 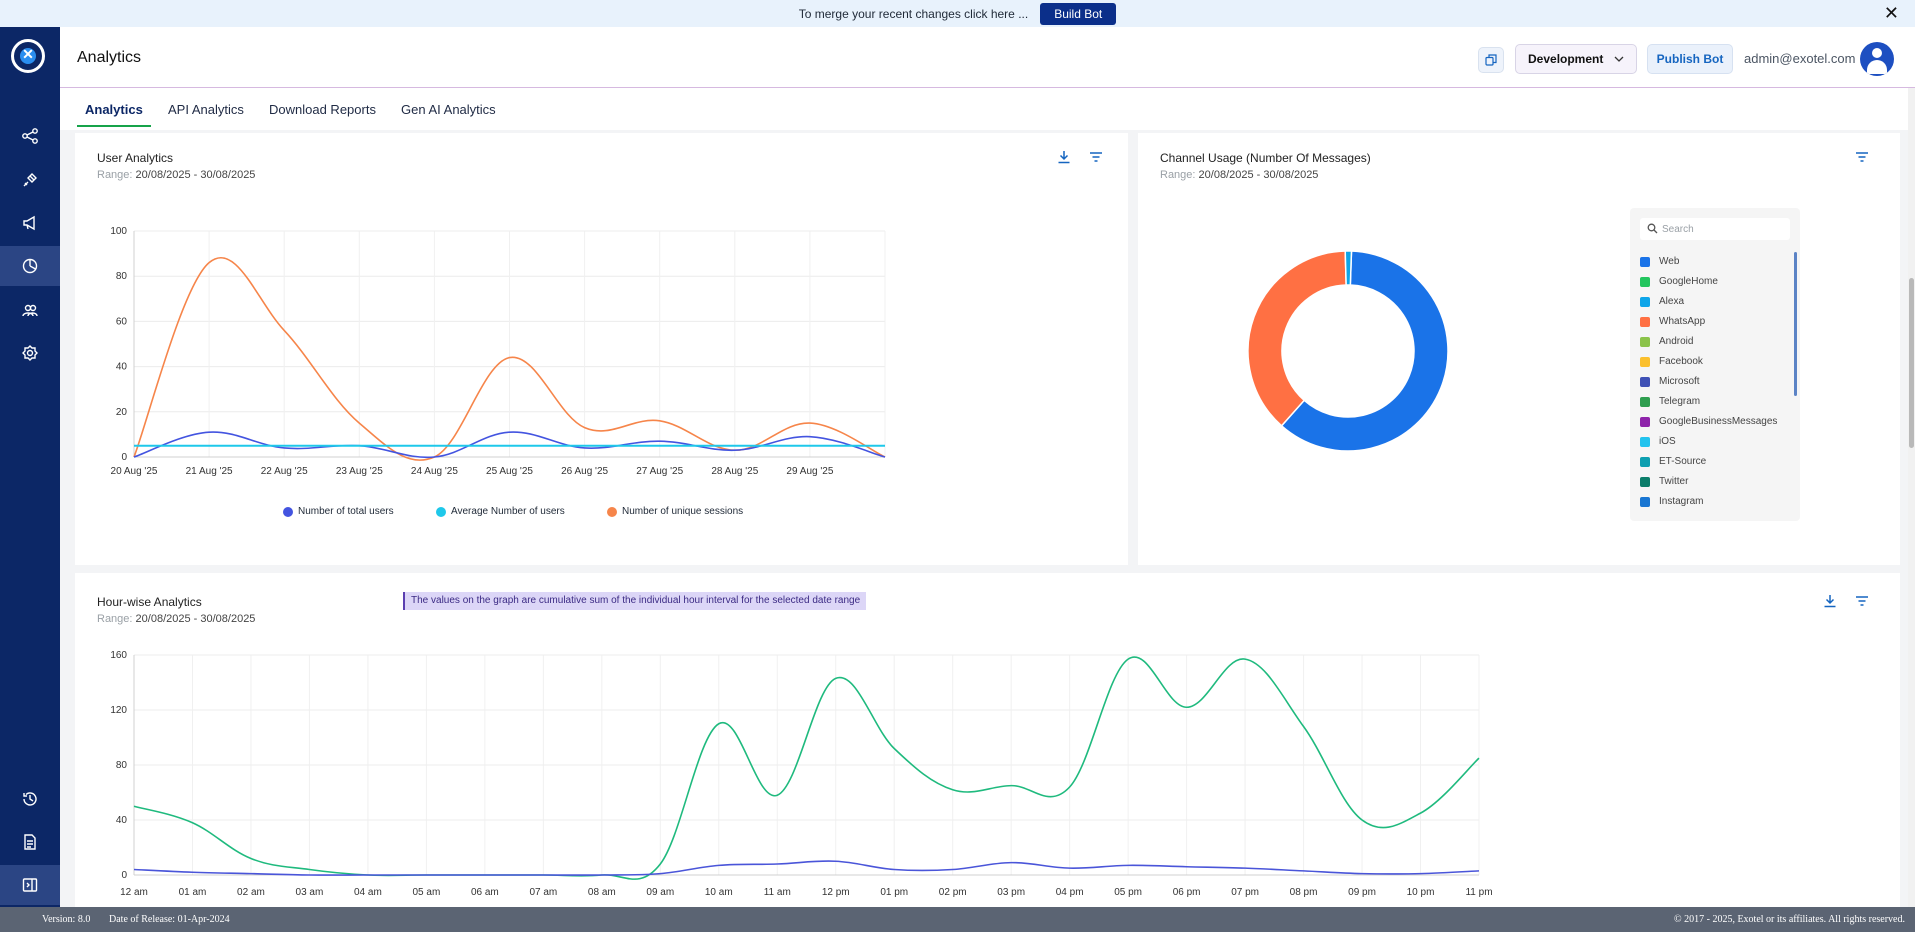 I want to click on legend-total-users: Number of total users, so click(x=338, y=511).